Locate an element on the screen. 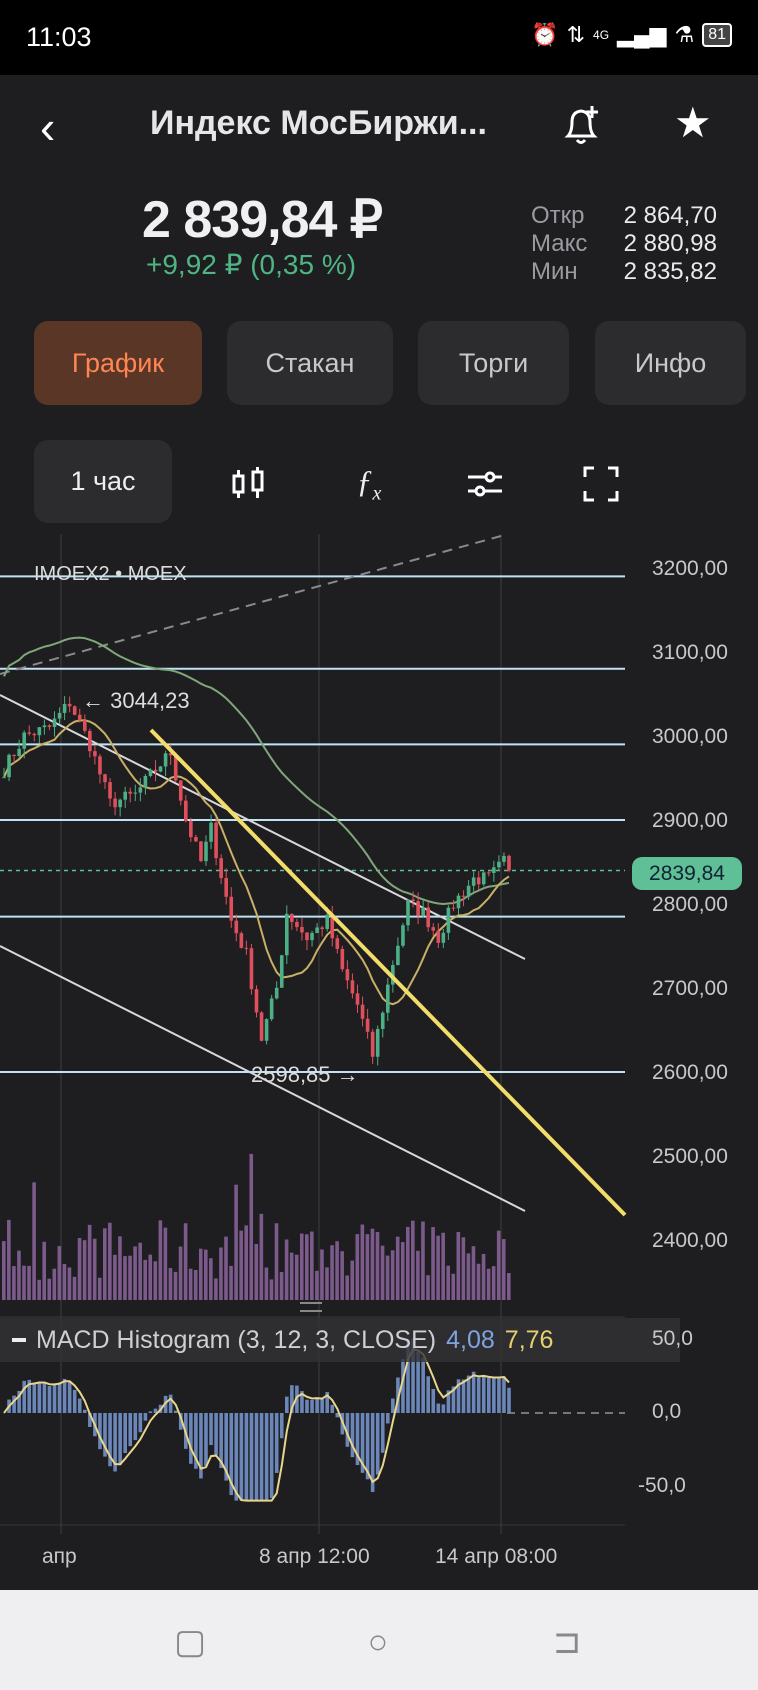  macd-label: MACD Histogram (3, 12, 3, CLOSE) is located at coordinates (236, 1339).